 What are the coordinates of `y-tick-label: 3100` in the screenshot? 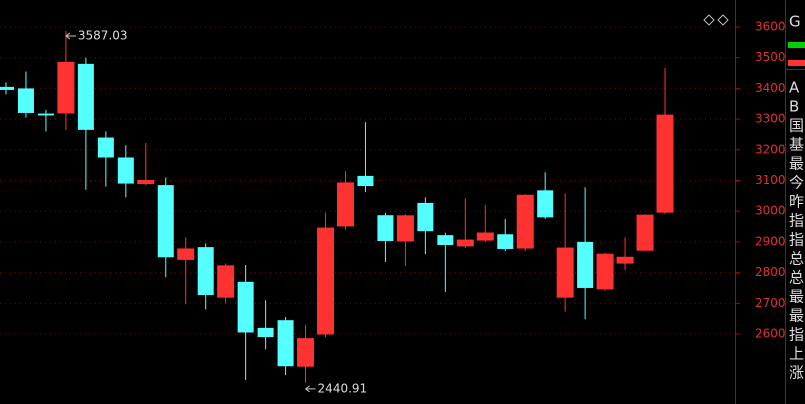 It's located at (770, 180).